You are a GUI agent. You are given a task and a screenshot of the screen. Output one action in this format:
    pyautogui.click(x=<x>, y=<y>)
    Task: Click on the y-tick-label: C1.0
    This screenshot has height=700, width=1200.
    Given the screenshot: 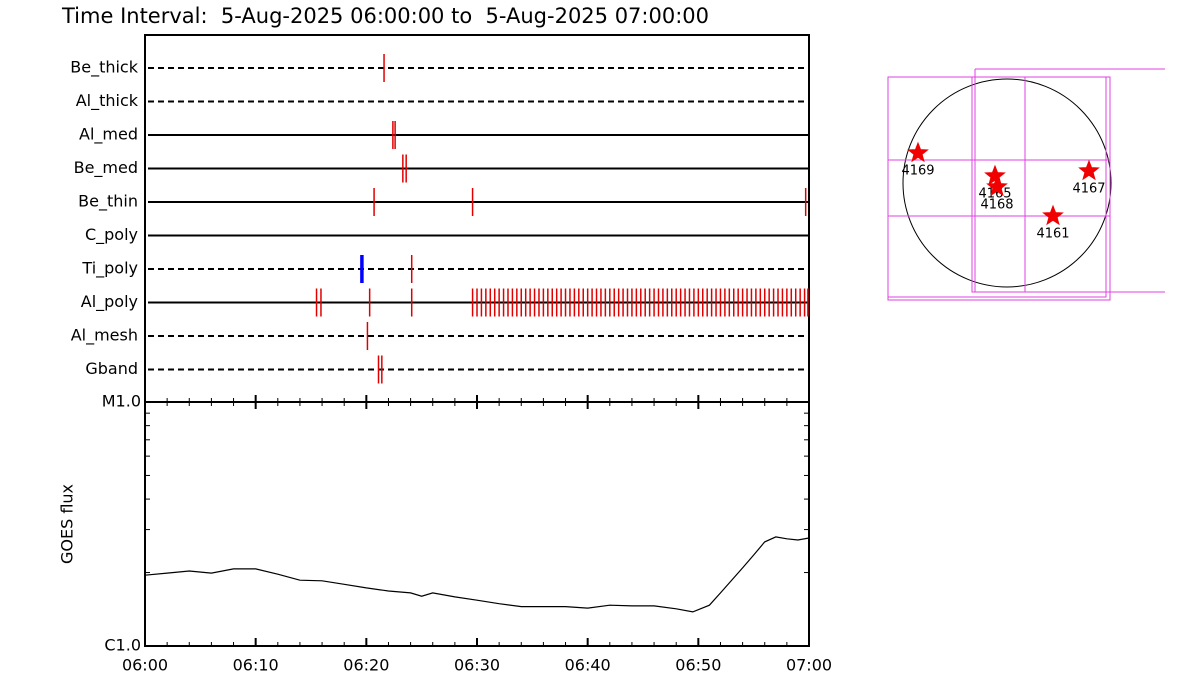 What is the action you would take?
    pyautogui.click(x=122, y=645)
    